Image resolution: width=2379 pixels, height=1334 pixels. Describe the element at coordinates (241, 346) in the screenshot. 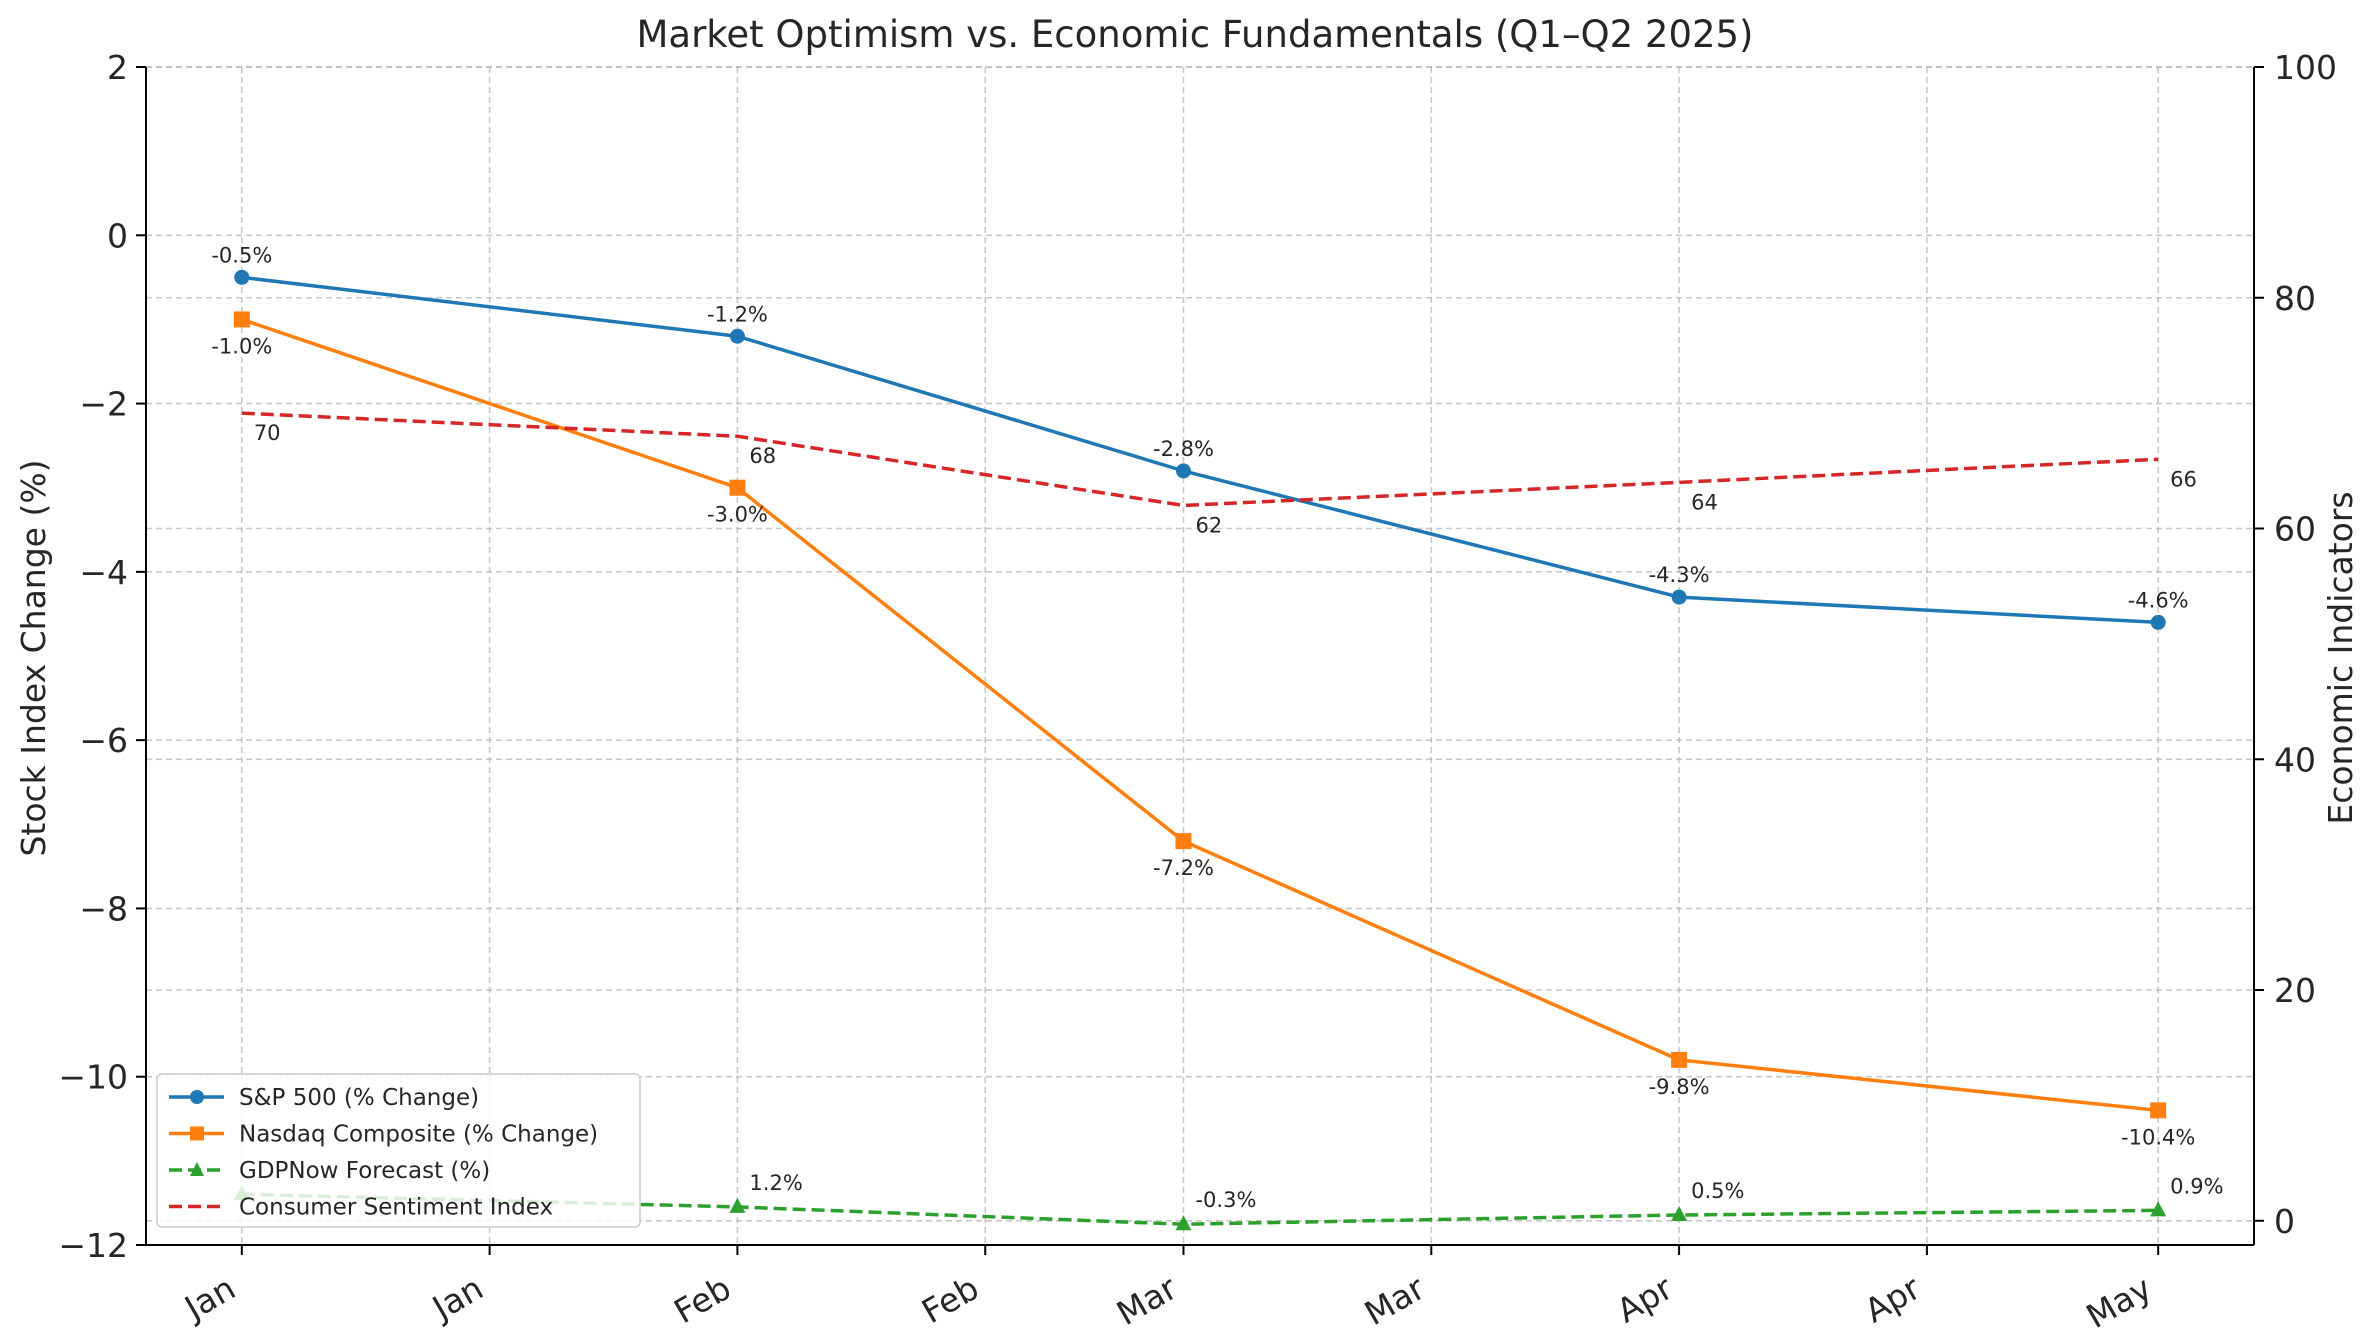

I see `data-label-nasdaq-composite-change: -1.0%` at that location.